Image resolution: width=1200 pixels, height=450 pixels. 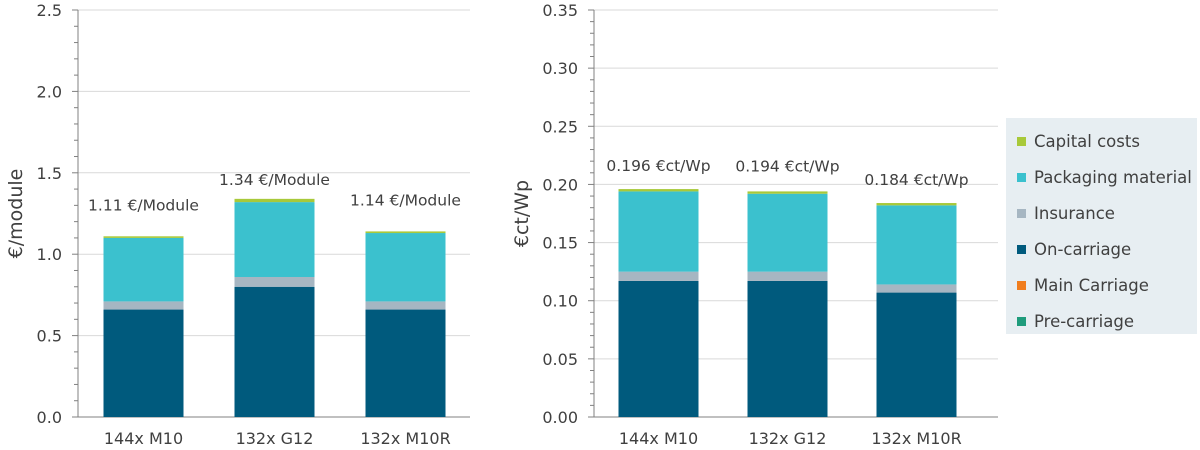 I want to click on y-tick-label: 0.25, so click(x=560, y=126).